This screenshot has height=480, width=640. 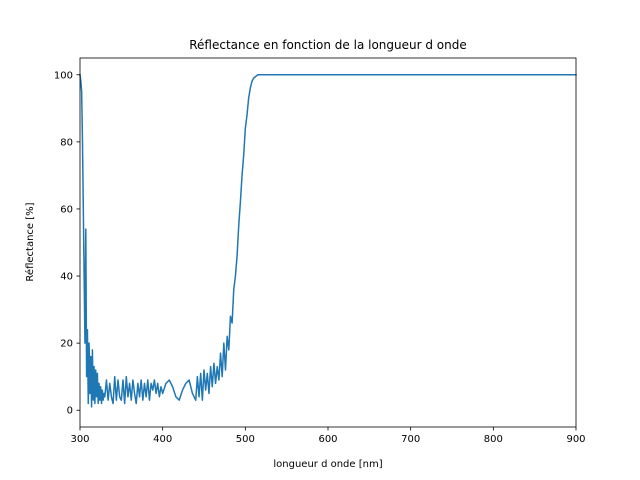 I want to click on x-axis-label: longueur d onde [nm], so click(x=327, y=464).